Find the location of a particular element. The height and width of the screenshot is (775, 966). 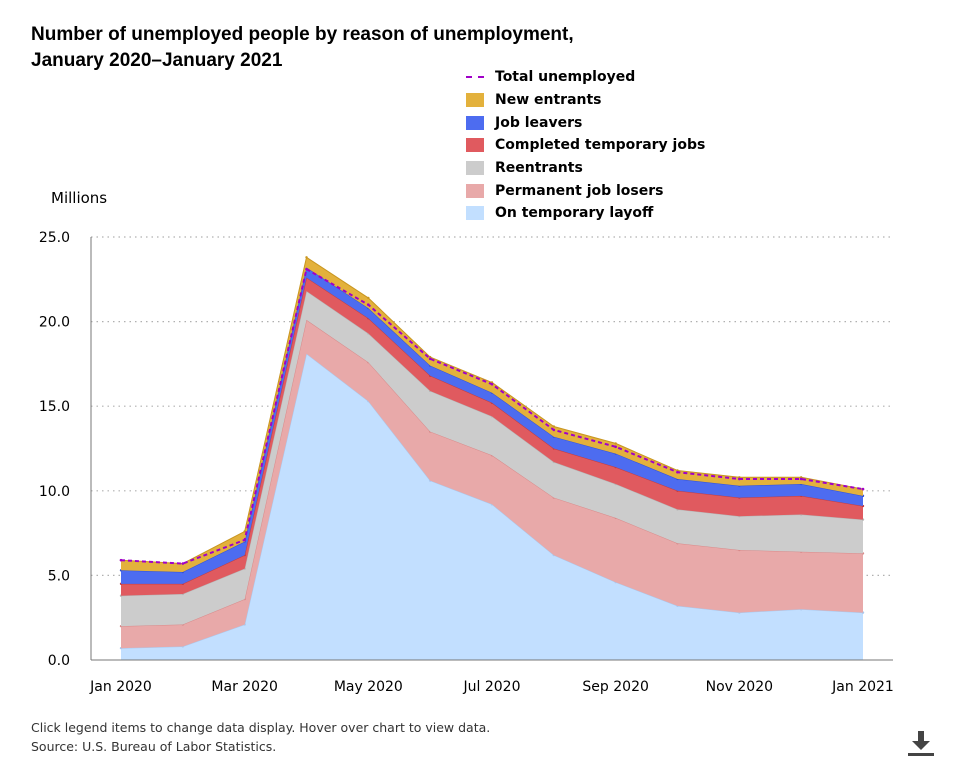

x-tick-label: Nov 2020 is located at coordinates (739, 687).